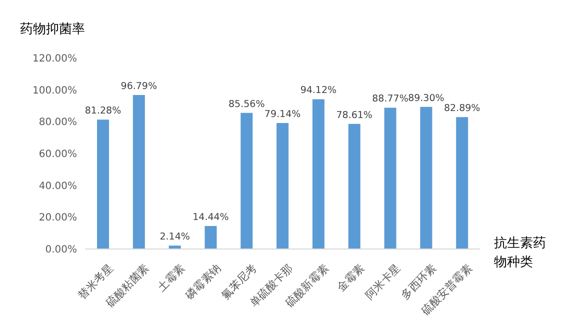 The image size is (566, 335). Describe the element at coordinates (57, 218) in the screenshot. I see `y-tick-label: 20.00%` at that location.